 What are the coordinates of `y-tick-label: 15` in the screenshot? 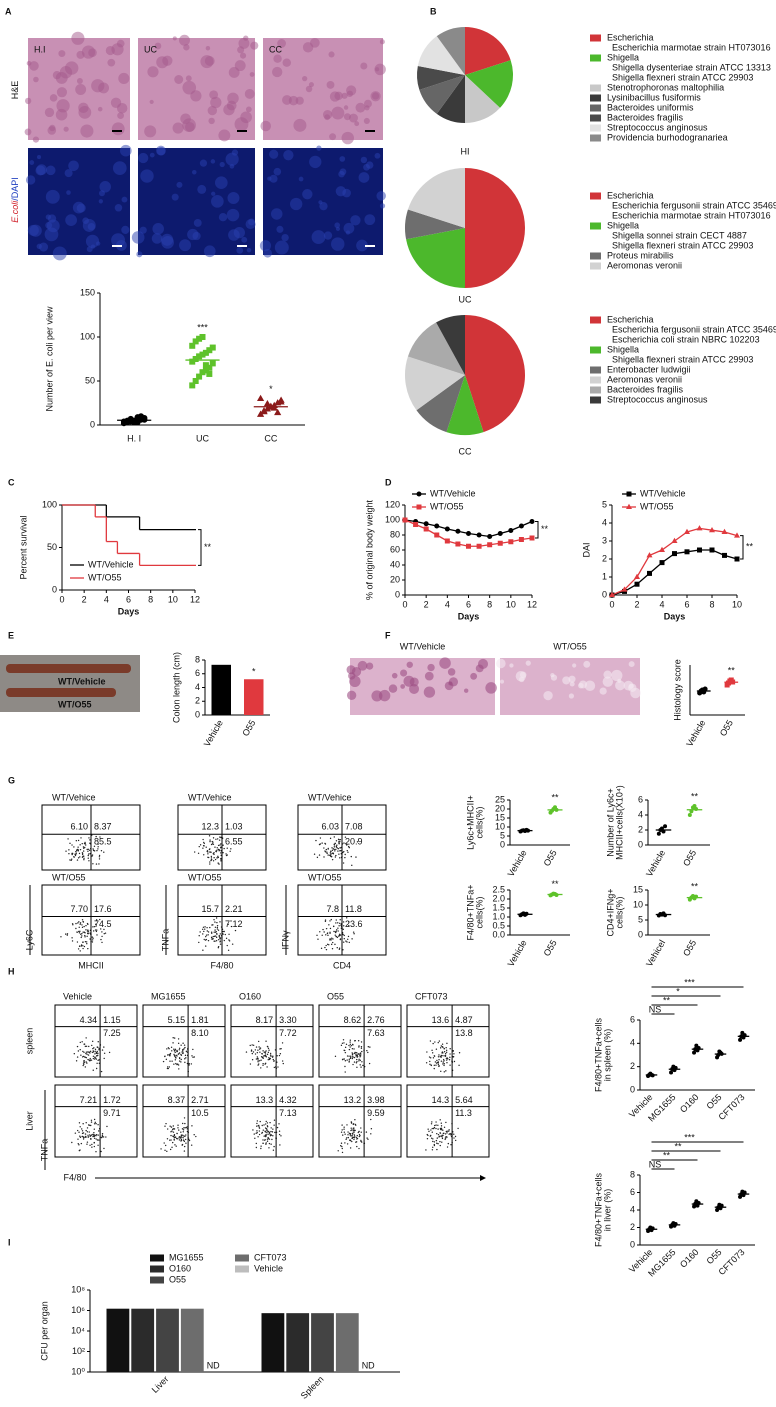 It's located at (500, 817).